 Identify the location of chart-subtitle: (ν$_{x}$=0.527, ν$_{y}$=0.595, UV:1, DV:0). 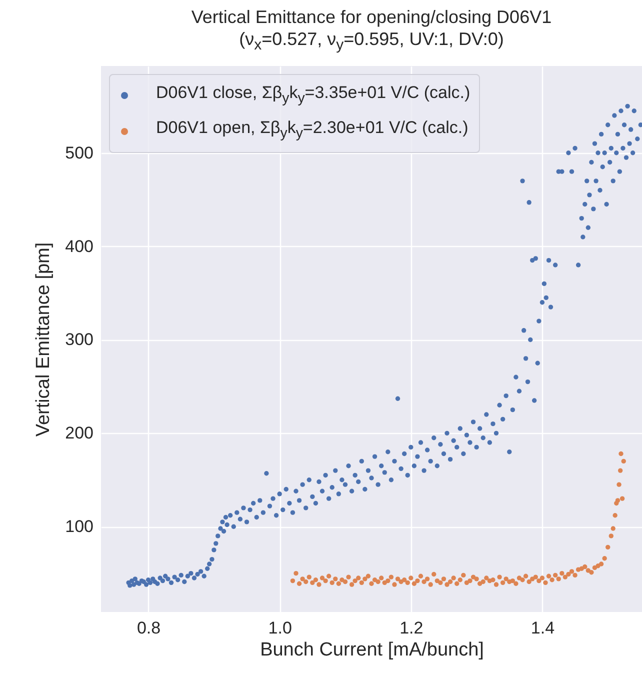
(371, 42).